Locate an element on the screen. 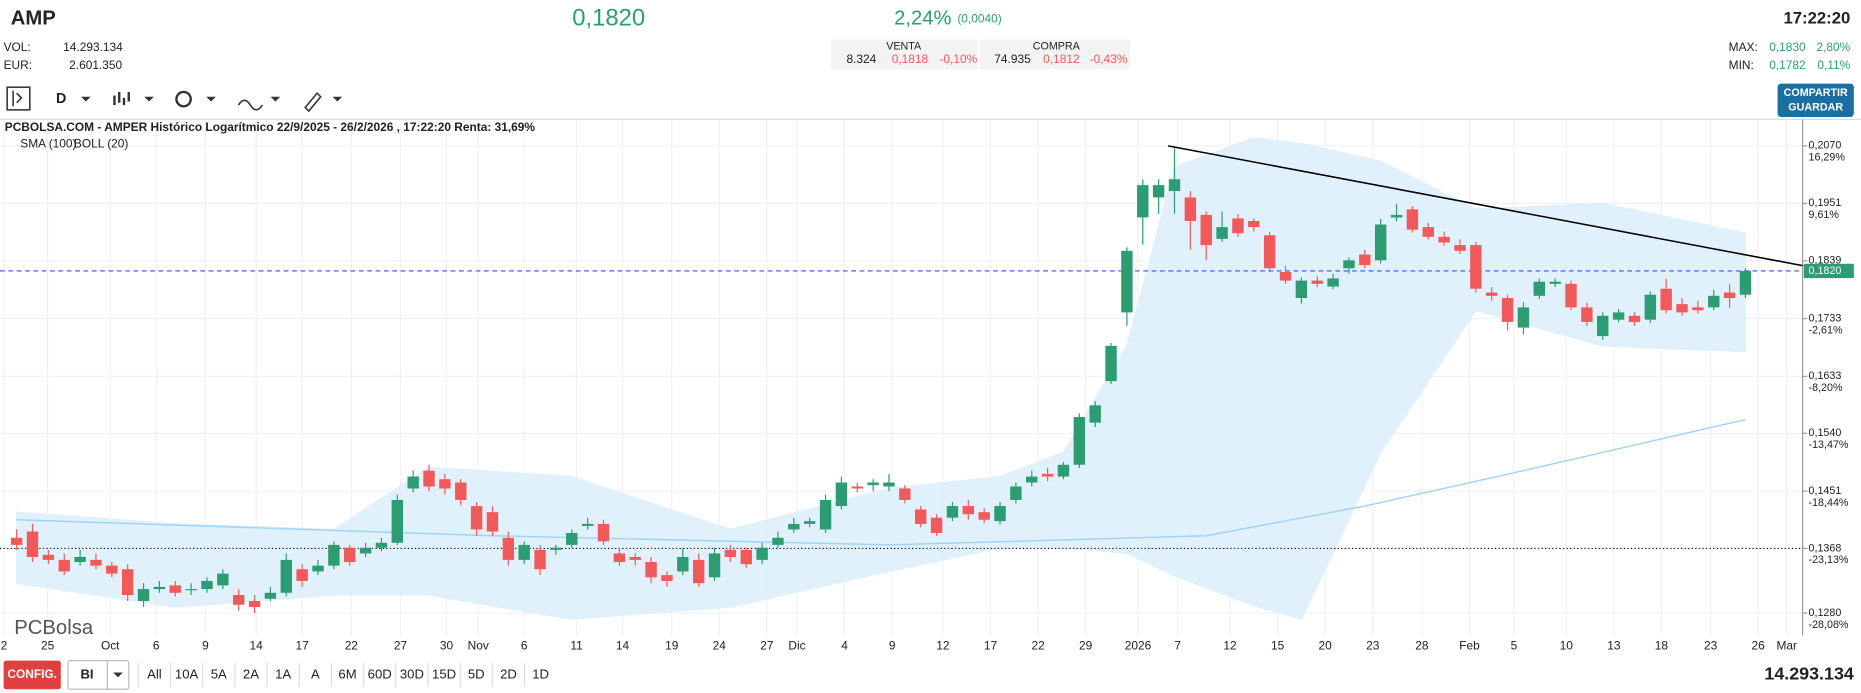  footer-volume: 14.293.134 is located at coordinates (1809, 674).